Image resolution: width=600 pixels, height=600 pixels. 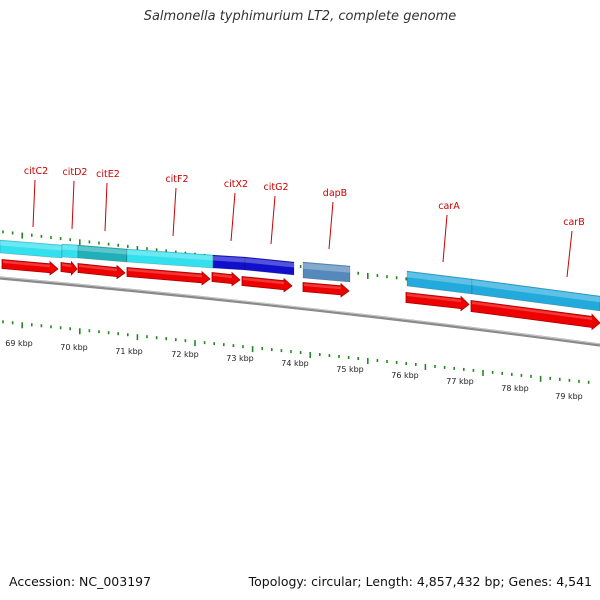 I want to click on gene-label-citF2: citF2, so click(x=176, y=179).